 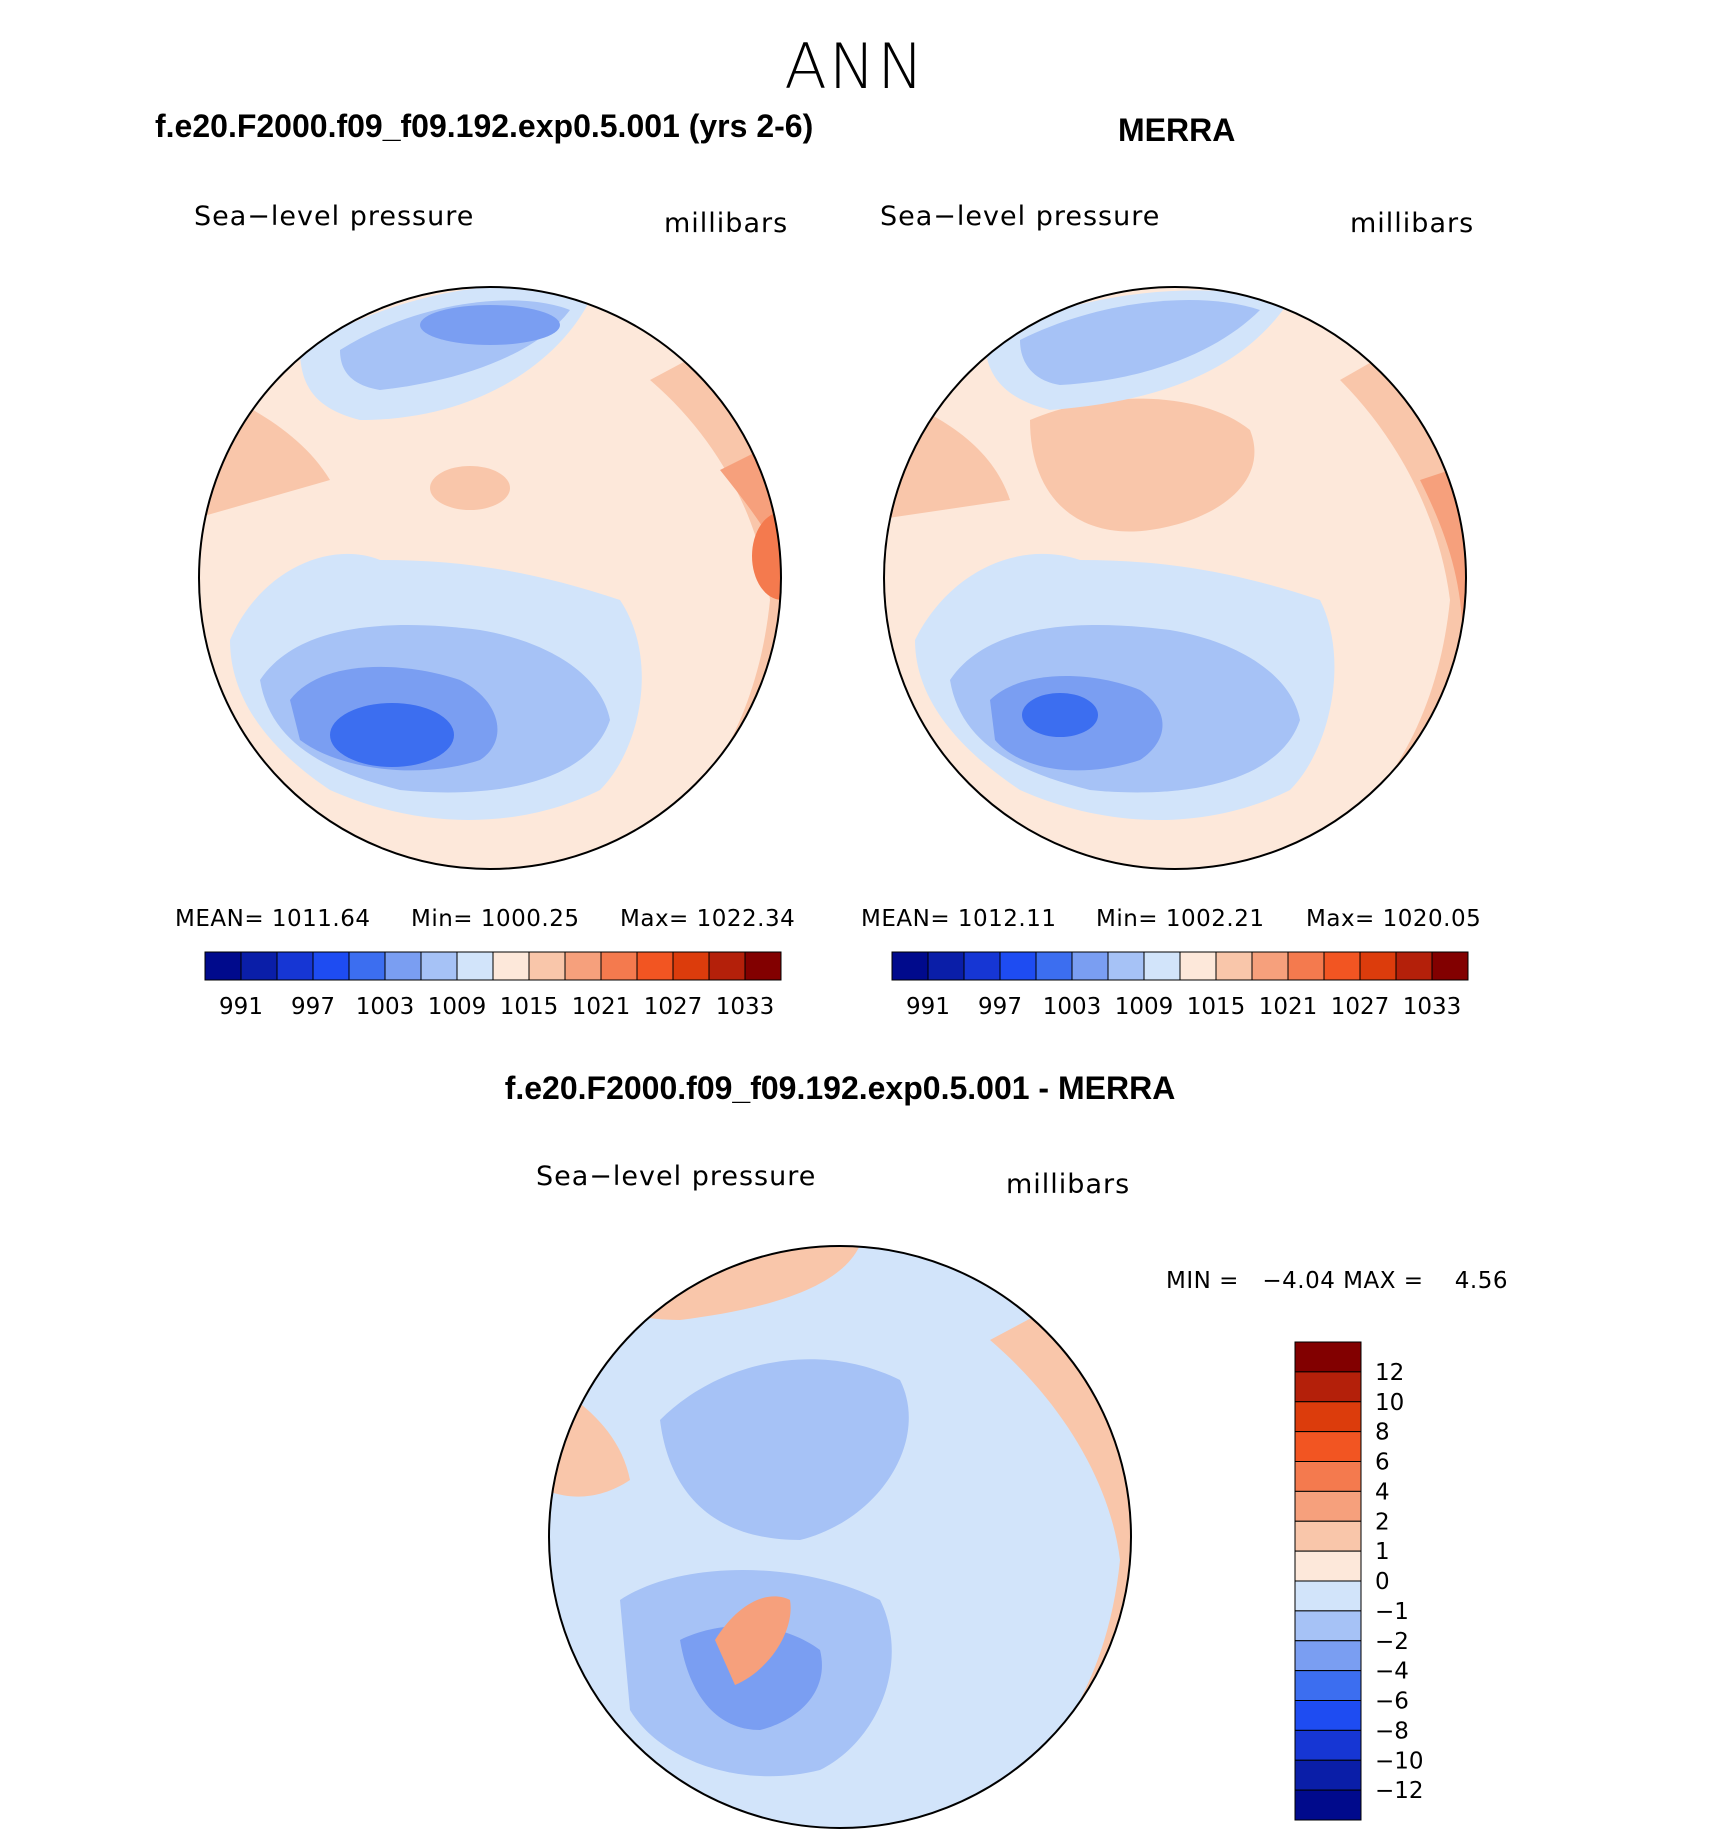 I want to click on obs-map, so click(x=1175, y=578).